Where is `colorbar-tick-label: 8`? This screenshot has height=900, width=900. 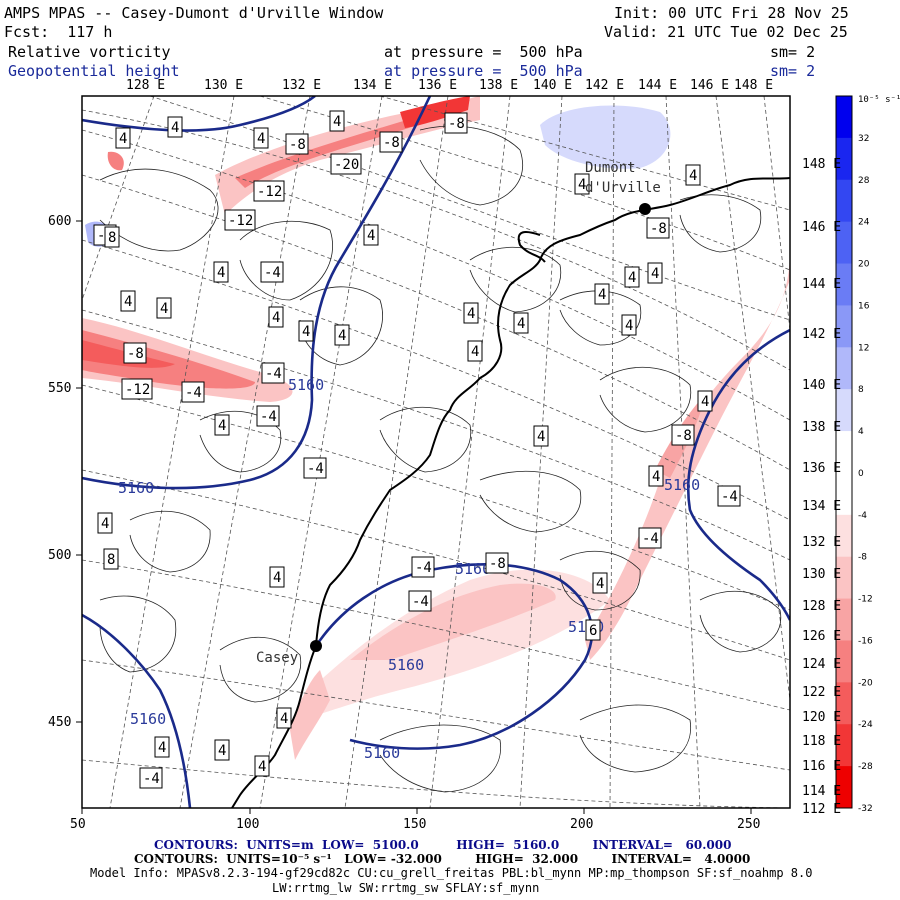
colorbar-tick-label: 8 is located at coordinates (861, 390).